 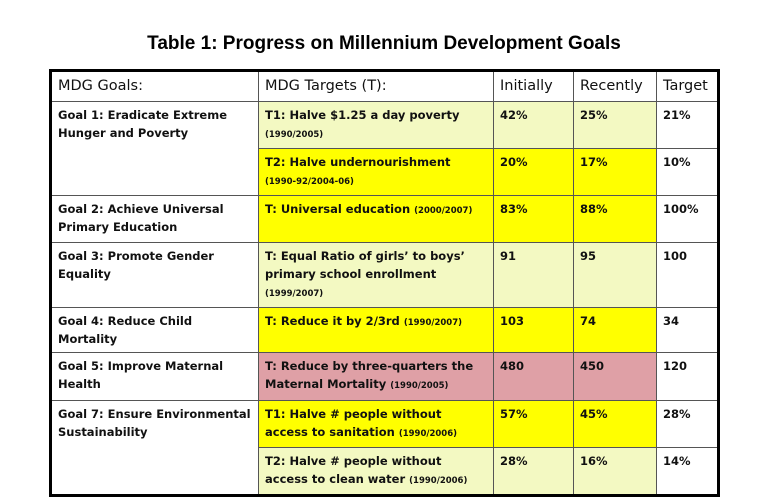 What do you see at coordinates (687, 471) in the screenshot?
I see `target-value-cell: 14%` at bounding box center [687, 471].